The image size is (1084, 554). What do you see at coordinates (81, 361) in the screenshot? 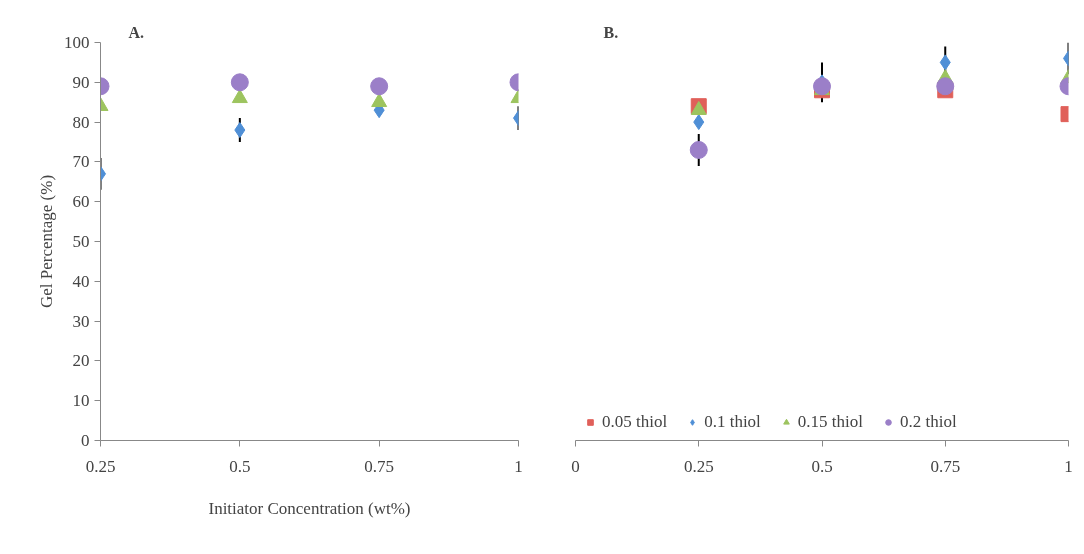
I see `y-tick-label: 20` at bounding box center [81, 361].